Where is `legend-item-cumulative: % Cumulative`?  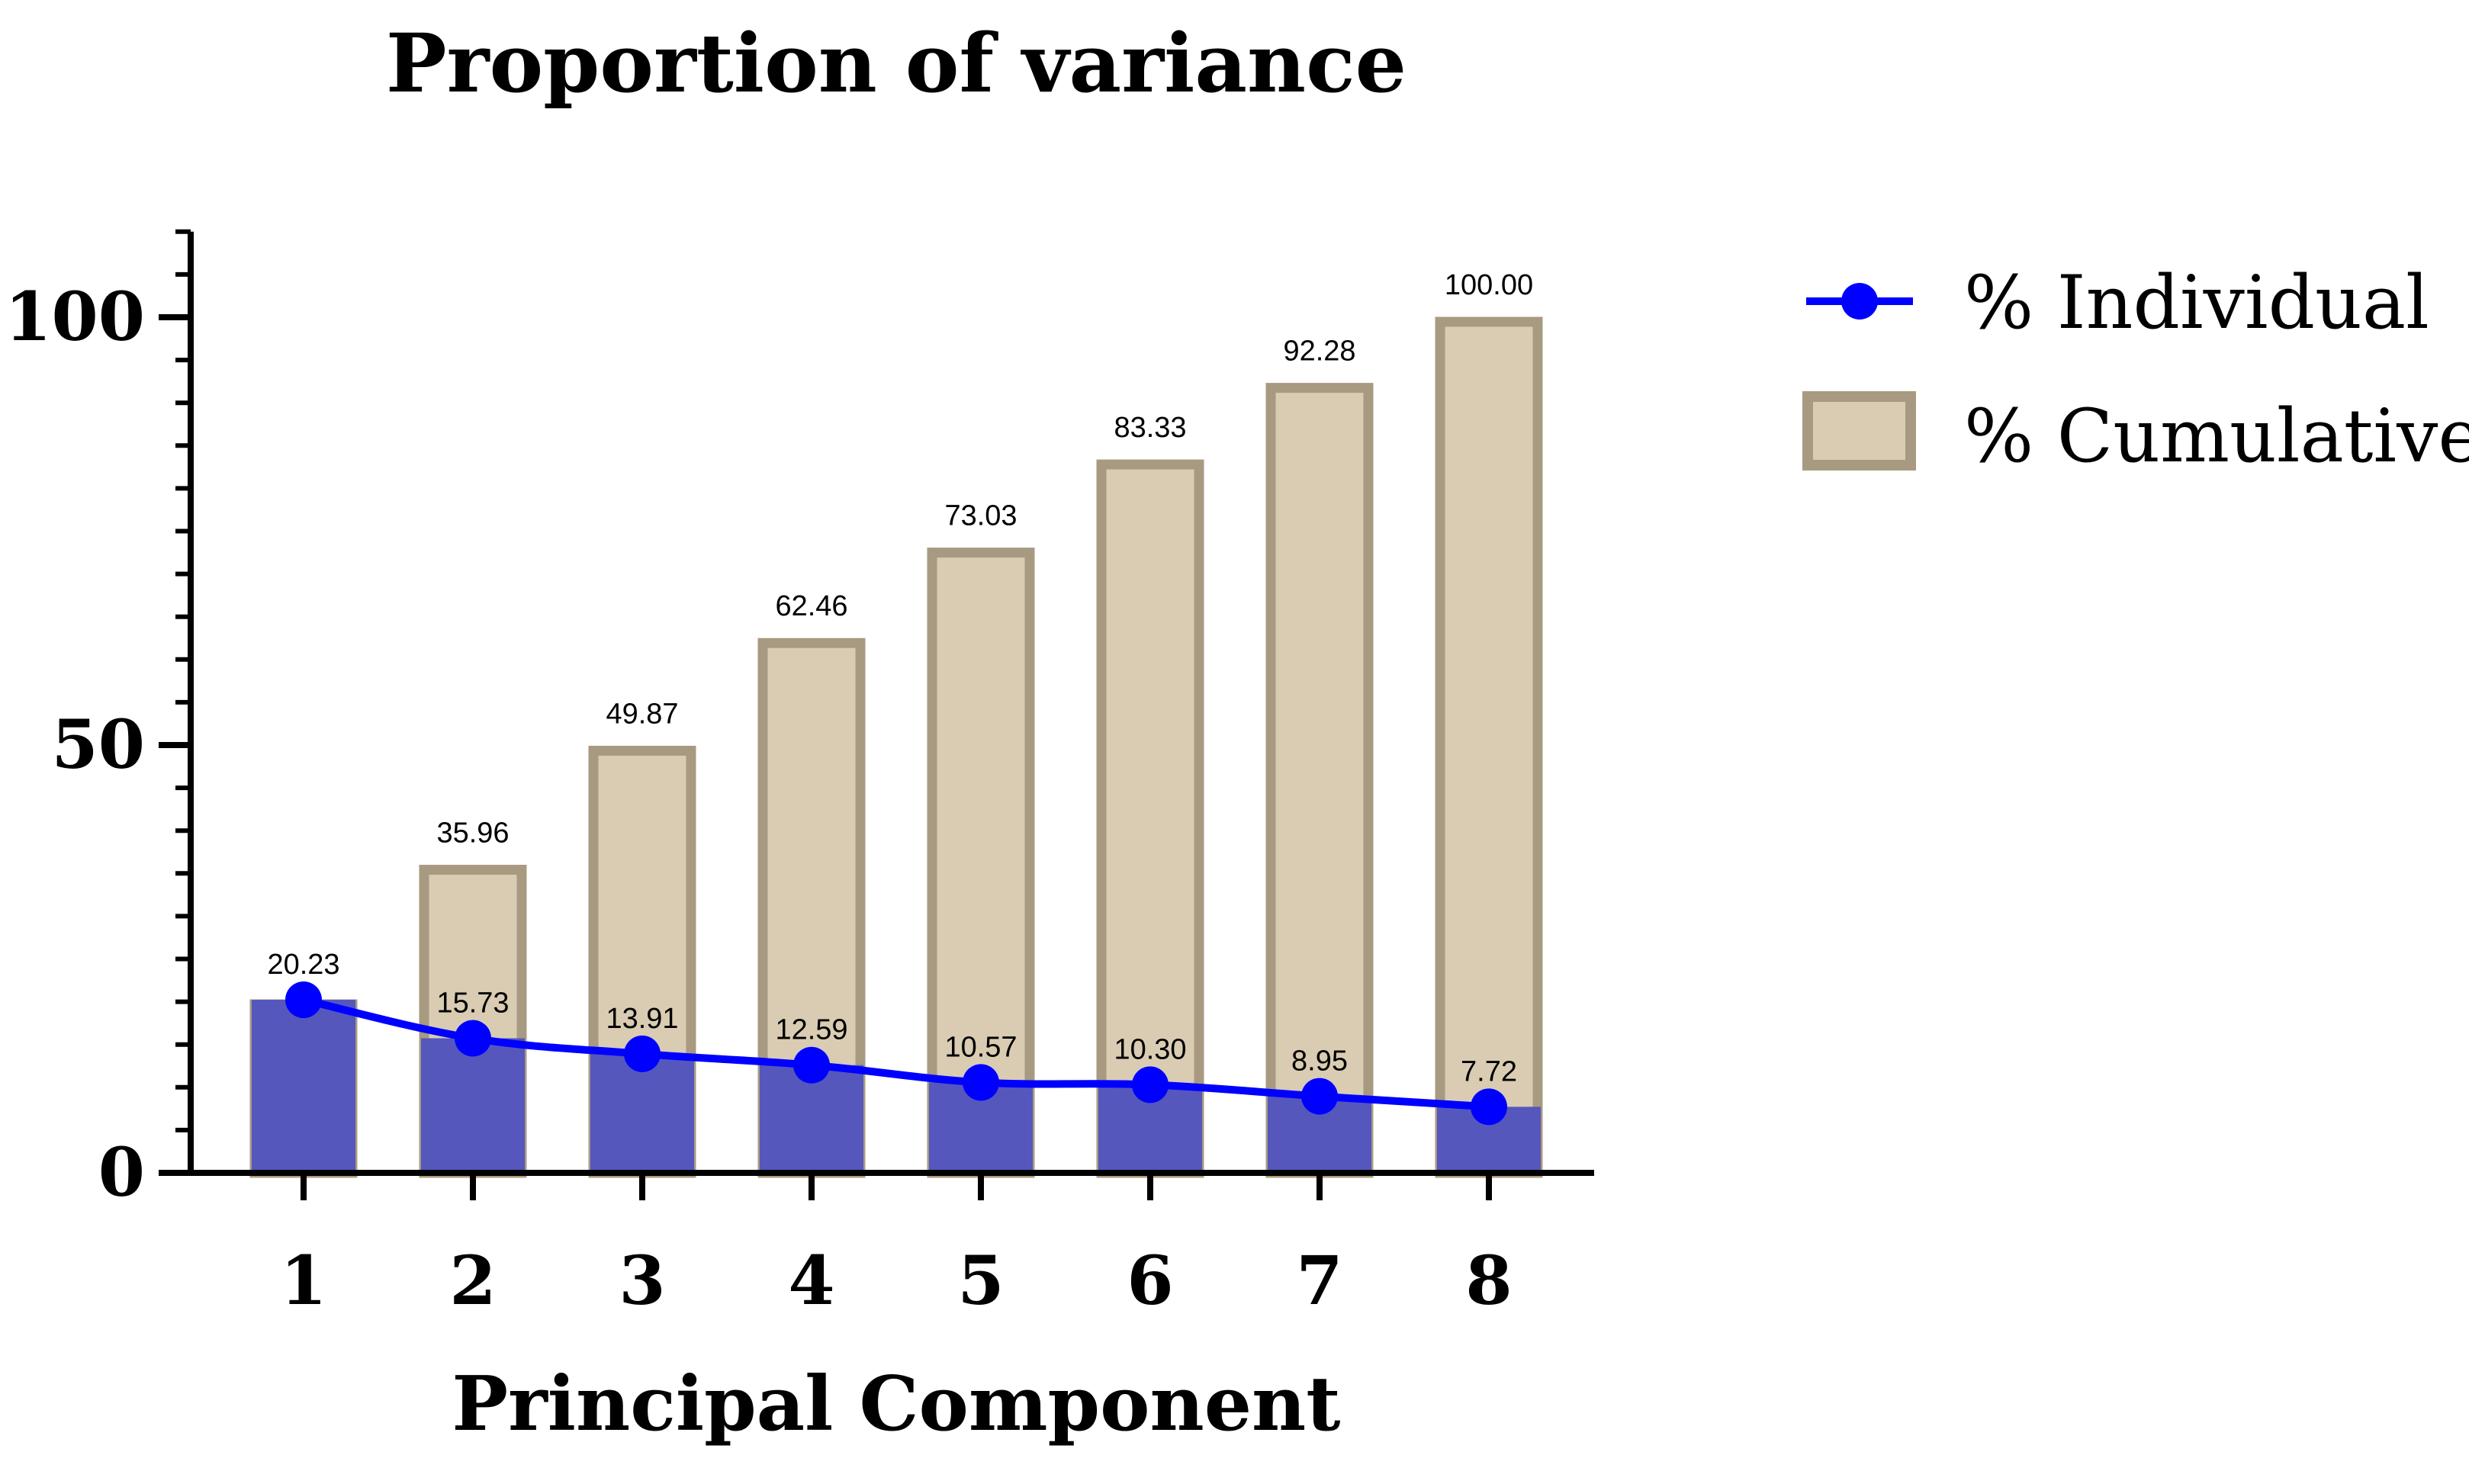
legend-item-cumulative: % Cumulative is located at coordinates (2135, 435).